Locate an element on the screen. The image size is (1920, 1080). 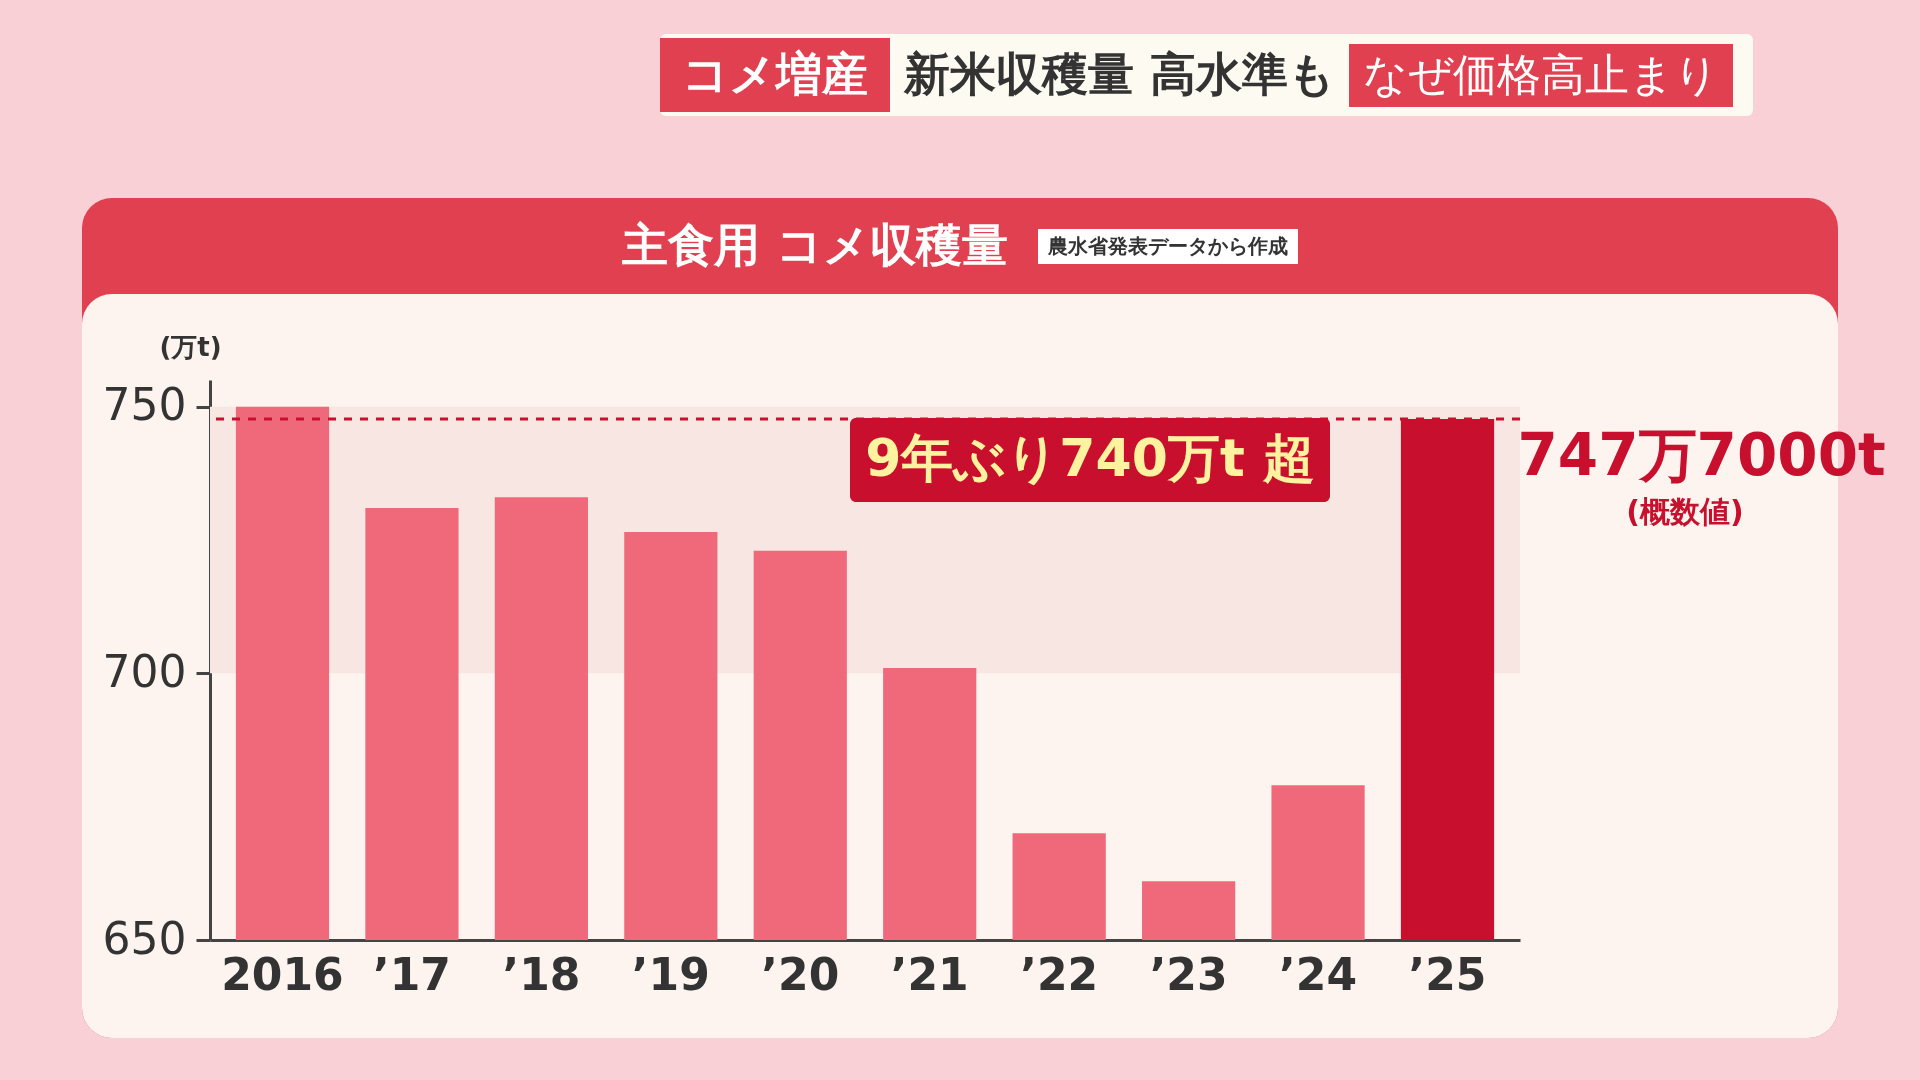
x-tick-label: ’25 is located at coordinates (1447, 974).